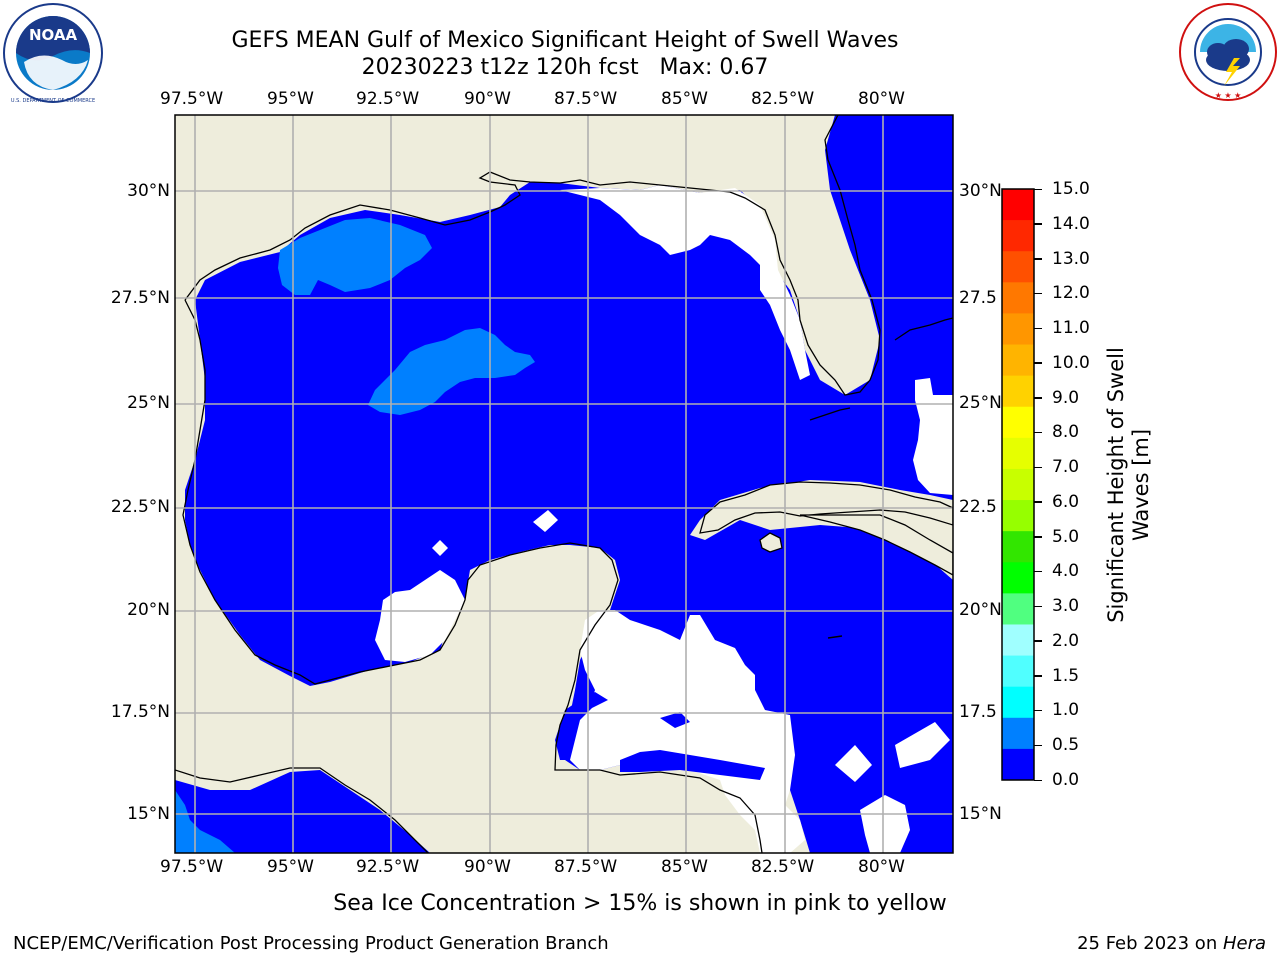 This screenshot has height=960, width=1280. Describe the element at coordinates (933, 436) in the screenshot. I see `nodata-bahamas` at that location.